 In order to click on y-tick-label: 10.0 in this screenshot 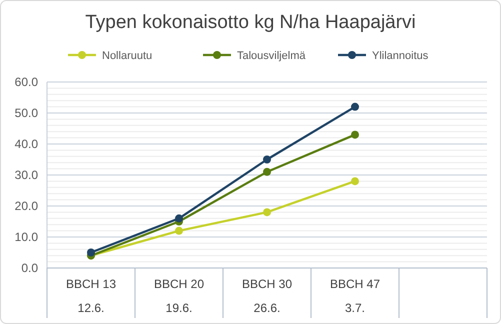, I will do `click(26, 237)`.